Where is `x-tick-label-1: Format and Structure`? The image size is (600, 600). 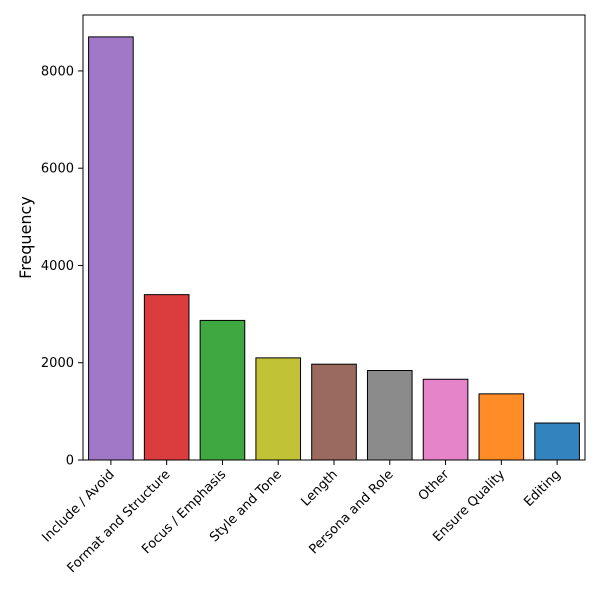 x-tick-label-1: Format and Structure is located at coordinates (119, 521).